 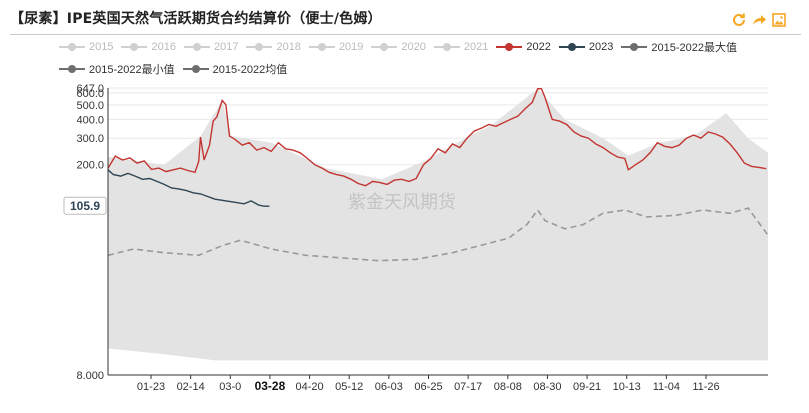 What do you see at coordinates (601, 47) in the screenshot?
I see `legend-label: 2023` at bounding box center [601, 47].